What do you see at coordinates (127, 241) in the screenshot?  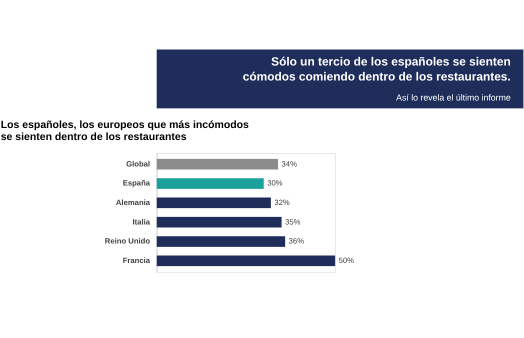 I see `y-tick-label: Reino Unido` at bounding box center [127, 241].